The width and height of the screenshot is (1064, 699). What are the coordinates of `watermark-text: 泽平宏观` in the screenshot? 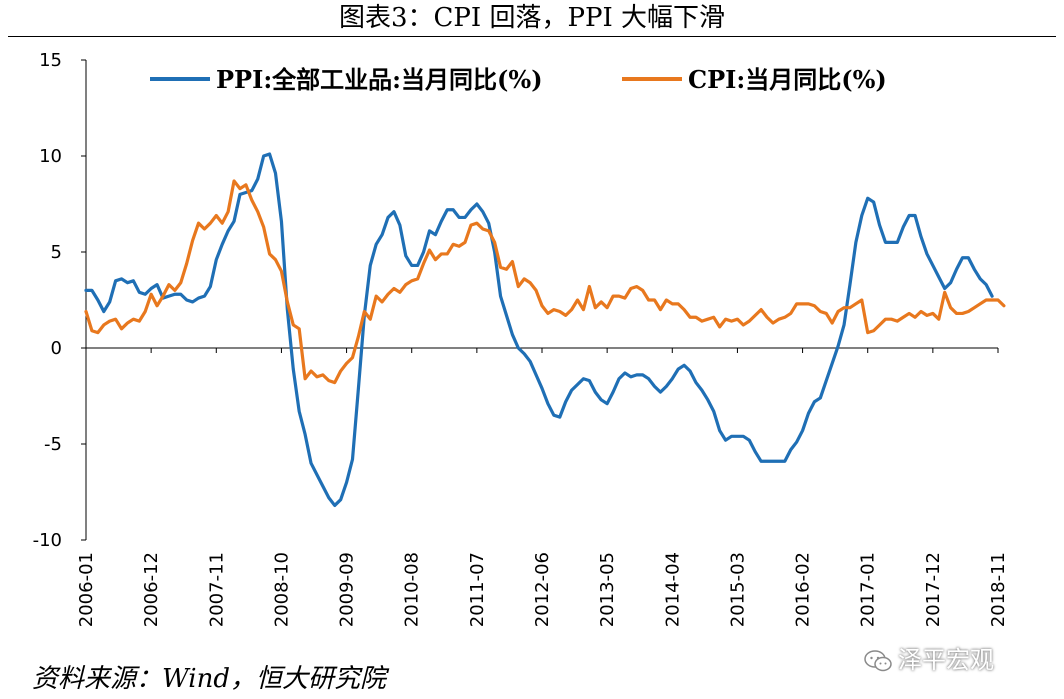 It's located at (946, 660).